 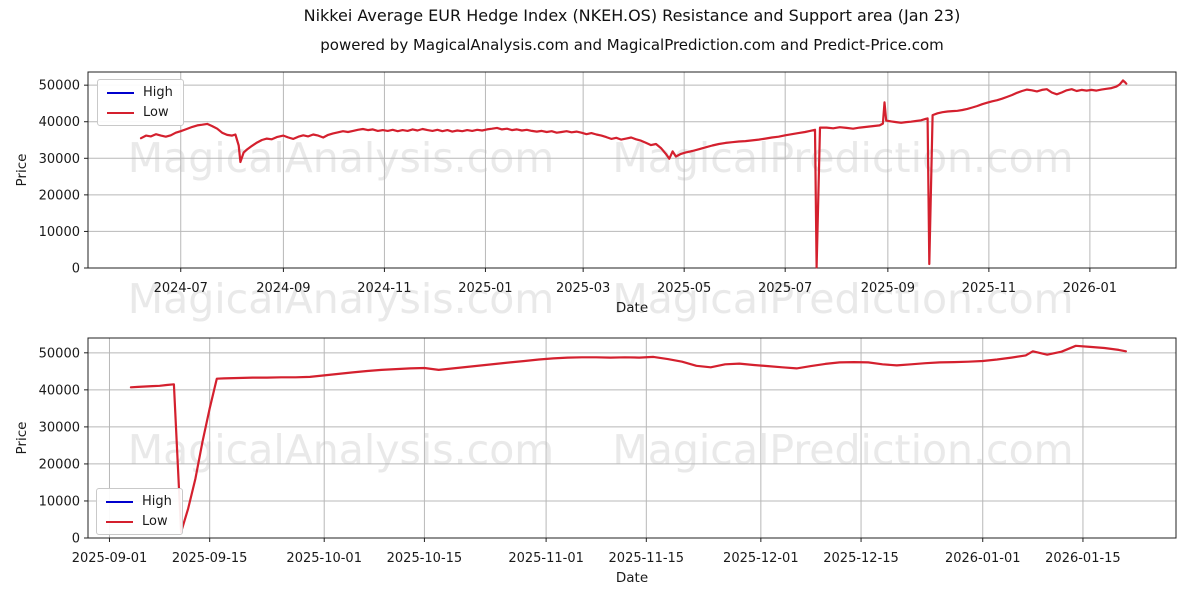 I want to click on x-axis-label-top: Date, so click(x=632, y=308).